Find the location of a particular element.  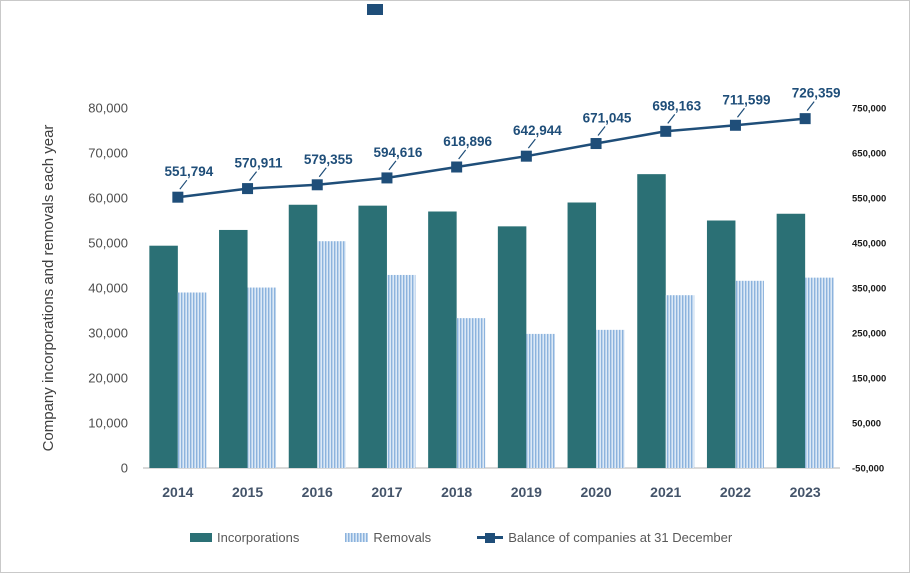

balance-data-label-2021: 698,163 is located at coordinates (676, 105).